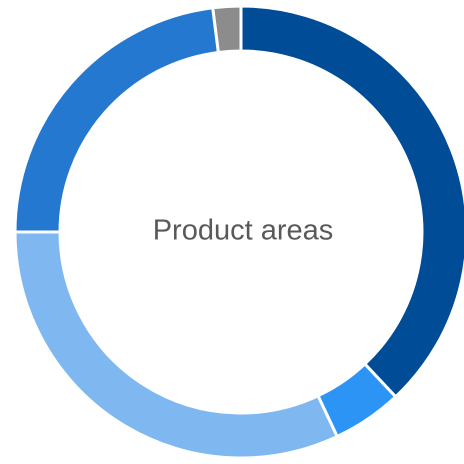 Image resolution: width=464 pixels, height=464 pixels. I want to click on center-label: Product areas, so click(243, 231).